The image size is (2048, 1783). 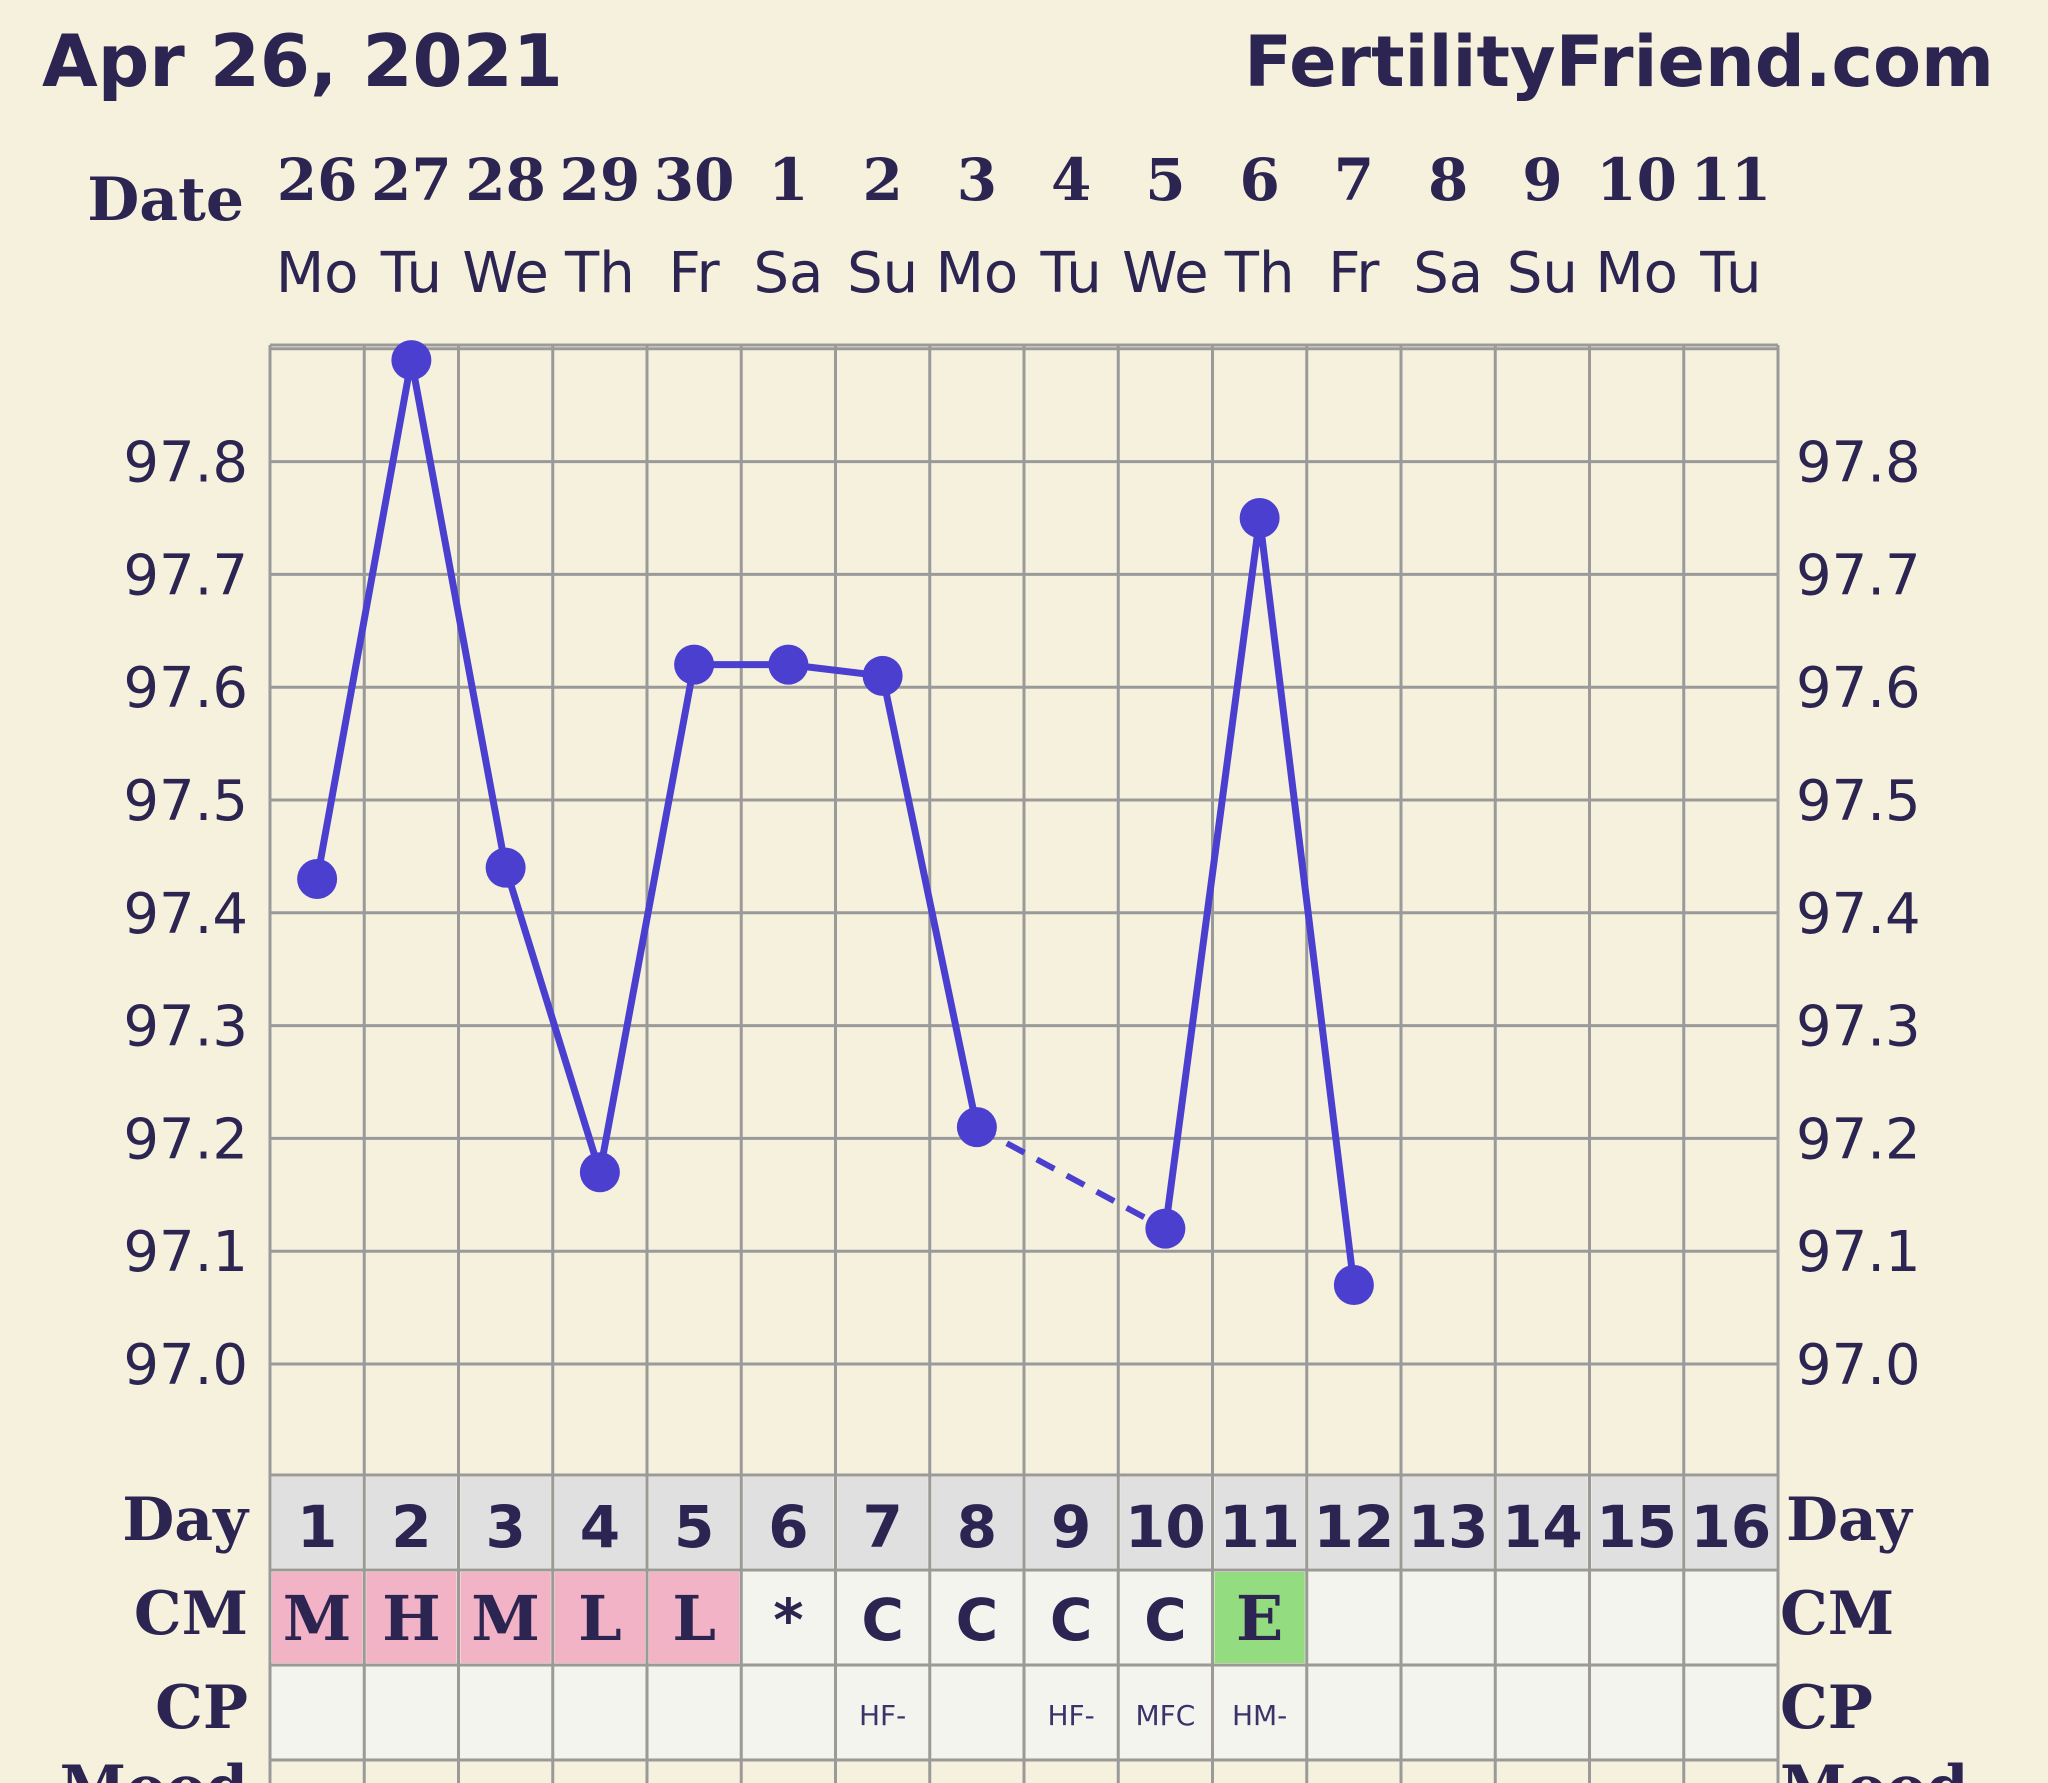 What do you see at coordinates (317, 273) in the screenshot?
I see `x-dow-label: Mo` at bounding box center [317, 273].